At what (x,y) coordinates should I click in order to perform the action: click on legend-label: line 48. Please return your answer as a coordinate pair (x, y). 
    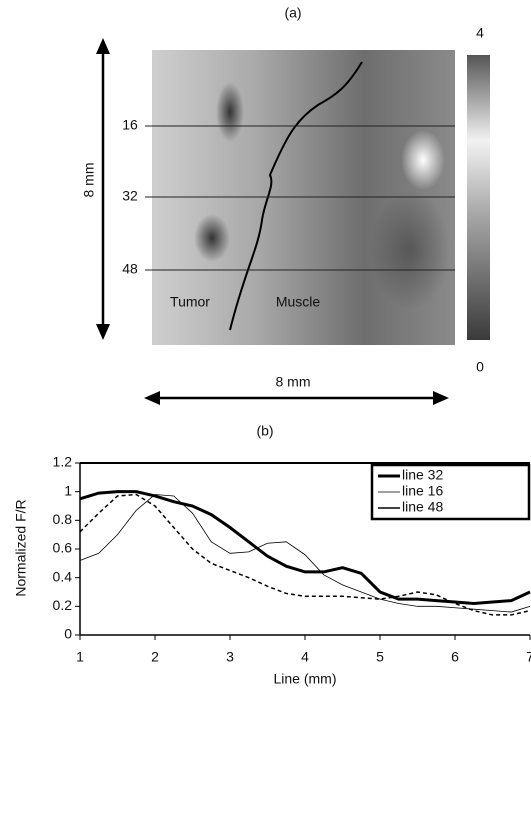
    Looking at the image, I should click on (422, 507).